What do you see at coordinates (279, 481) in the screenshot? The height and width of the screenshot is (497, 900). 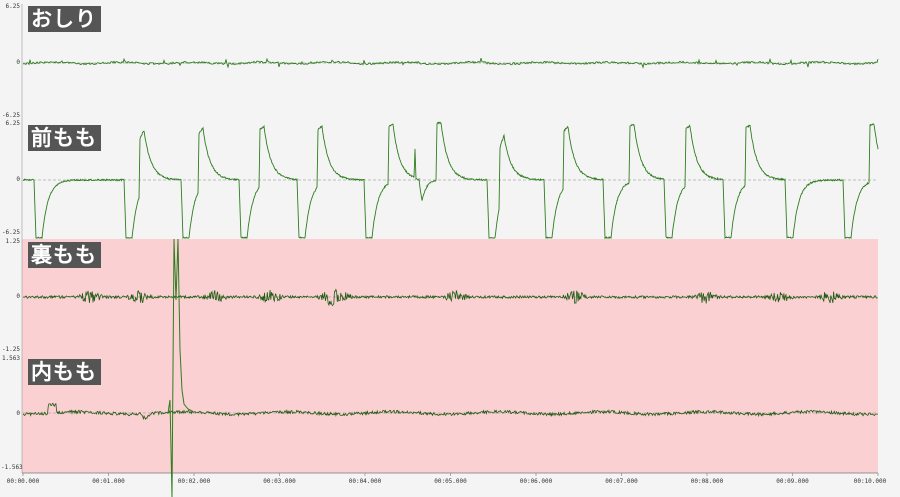 I see `time-tick-label: 00:03.000` at bounding box center [279, 481].